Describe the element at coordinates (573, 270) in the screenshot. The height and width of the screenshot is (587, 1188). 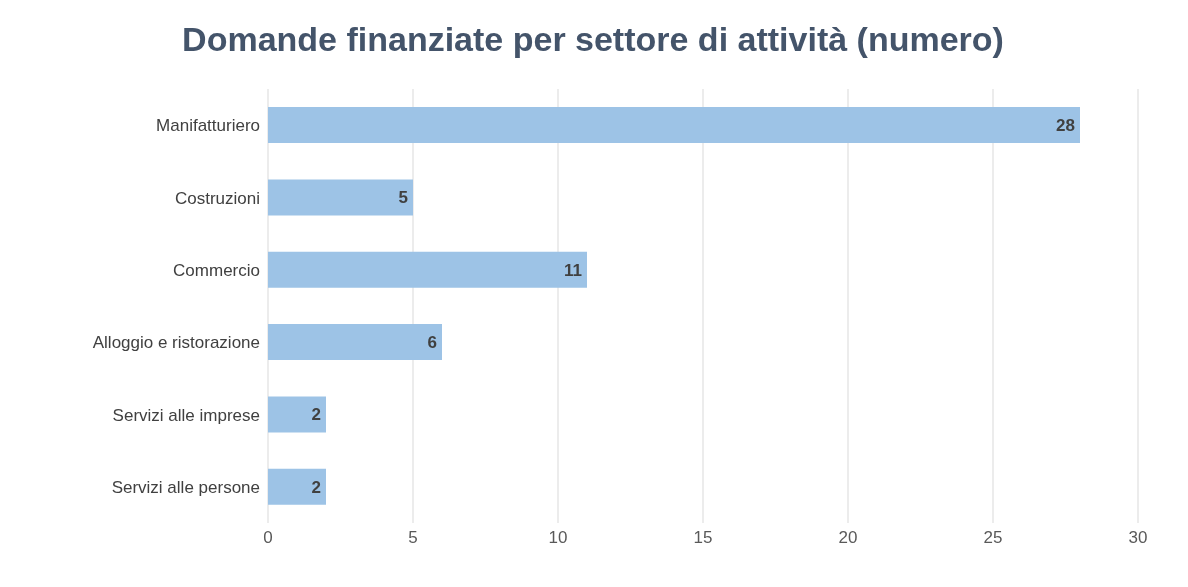
I see `data-label: 11` at that location.